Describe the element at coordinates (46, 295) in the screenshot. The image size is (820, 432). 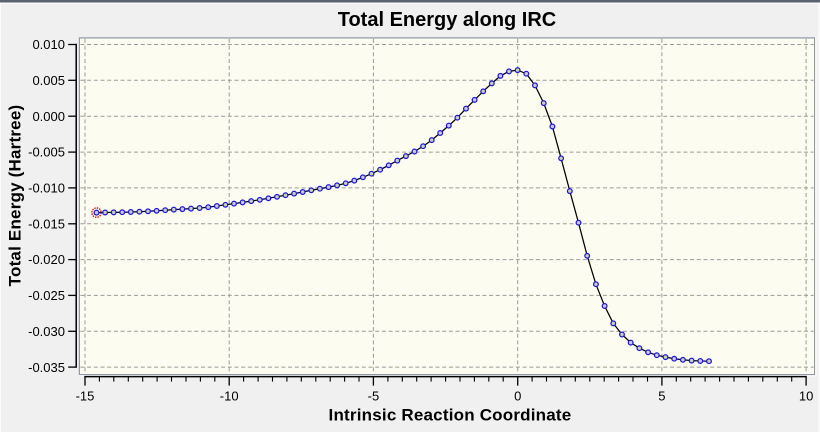
I see `svg-text: -0.025` at that location.